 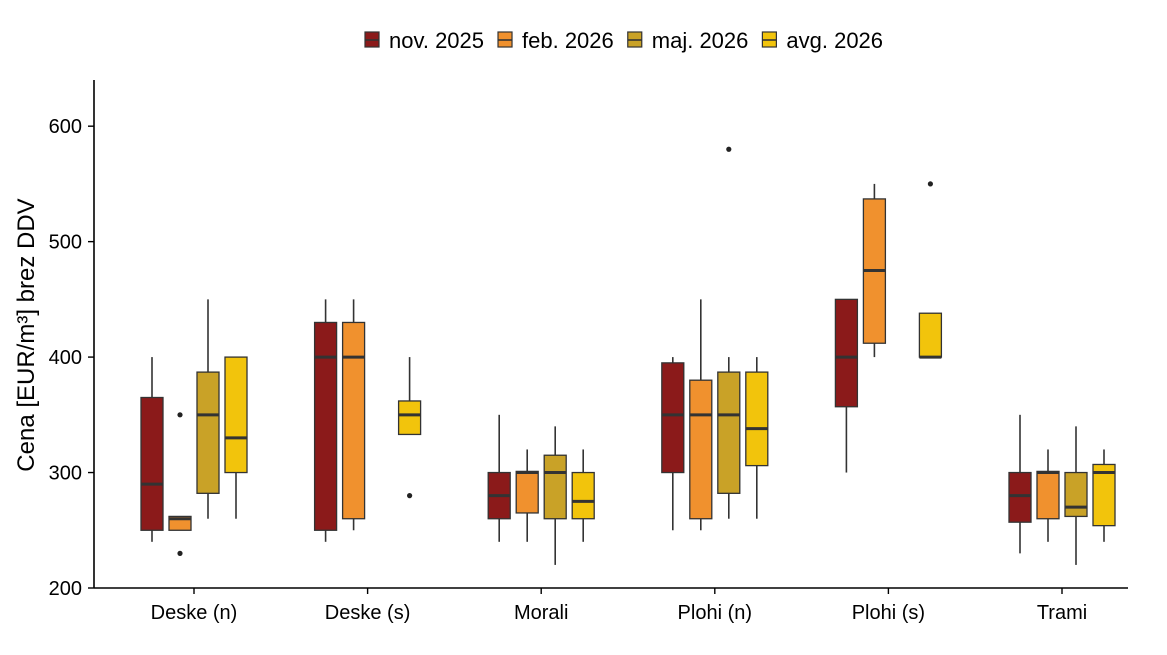 I want to click on x-tick-label: Morali, so click(x=541, y=613).